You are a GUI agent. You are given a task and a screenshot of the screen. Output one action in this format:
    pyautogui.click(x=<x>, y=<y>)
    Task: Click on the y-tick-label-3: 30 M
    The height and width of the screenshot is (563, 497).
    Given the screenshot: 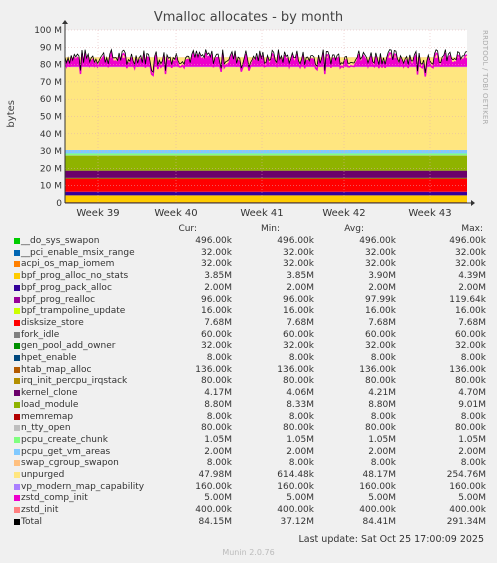 What is the action you would take?
    pyautogui.click(x=51, y=152)
    